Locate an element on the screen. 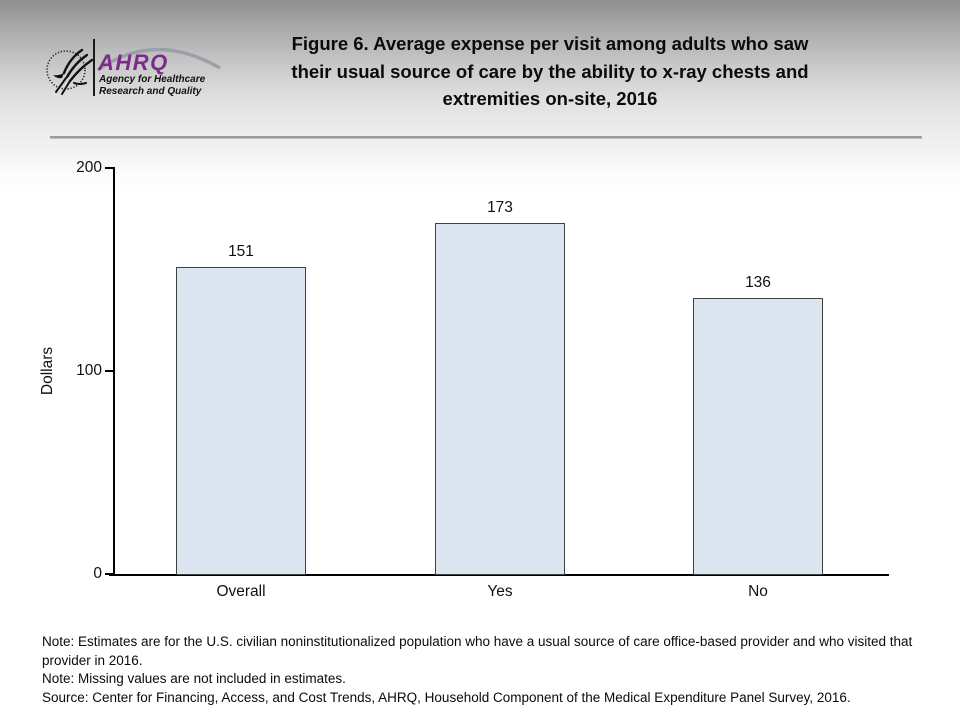 This screenshot has width=960, height=720. hhs-eagle-icon is located at coordinates (70, 71).